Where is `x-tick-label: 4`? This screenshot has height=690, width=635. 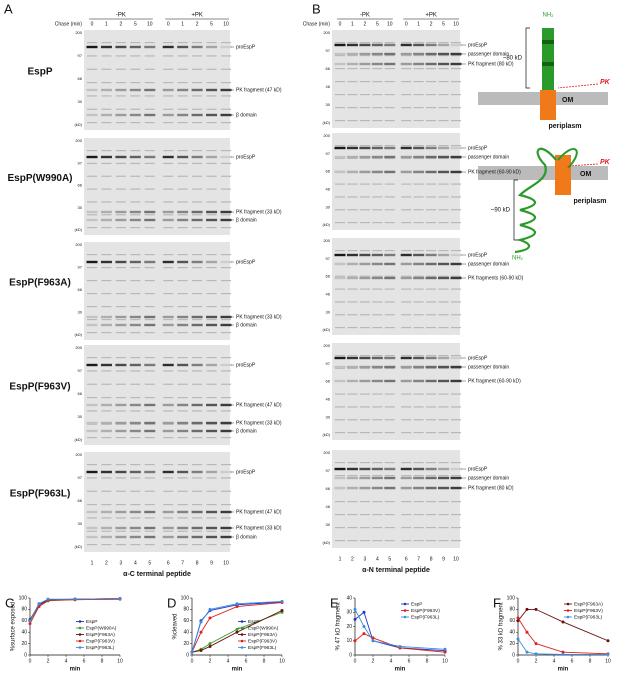
x-tick-label: 4 is located at coordinates (554, 661).